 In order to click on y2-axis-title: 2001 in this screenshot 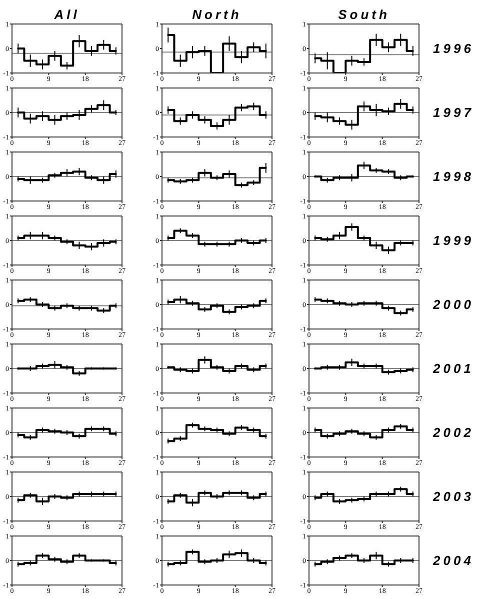, I will do `click(453, 369)`.